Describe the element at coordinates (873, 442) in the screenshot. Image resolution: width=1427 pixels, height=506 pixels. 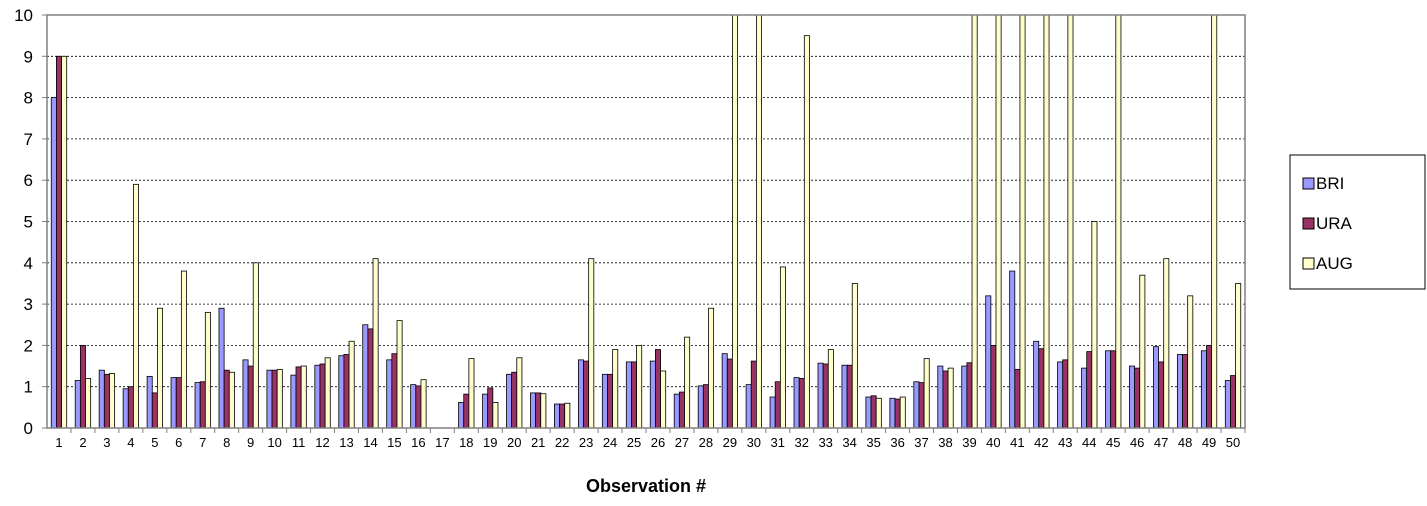
I see `x-tick-label: 35` at that location.